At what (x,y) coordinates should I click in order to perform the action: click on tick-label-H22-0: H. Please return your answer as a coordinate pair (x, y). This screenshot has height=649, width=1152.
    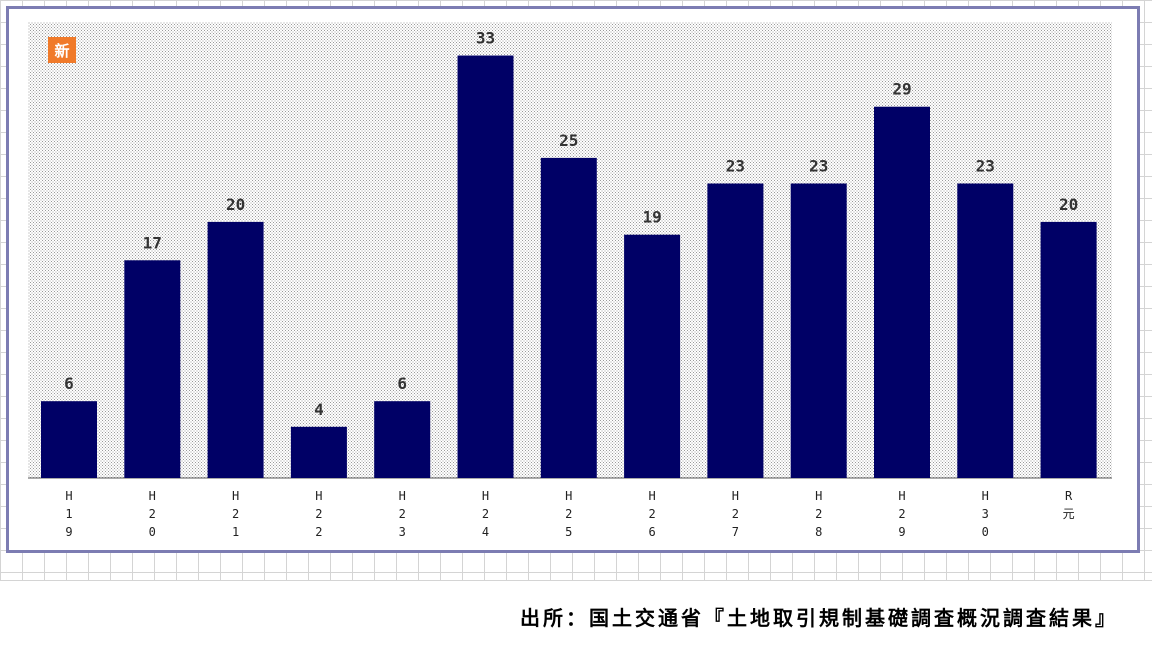
    Looking at the image, I should click on (318, 496).